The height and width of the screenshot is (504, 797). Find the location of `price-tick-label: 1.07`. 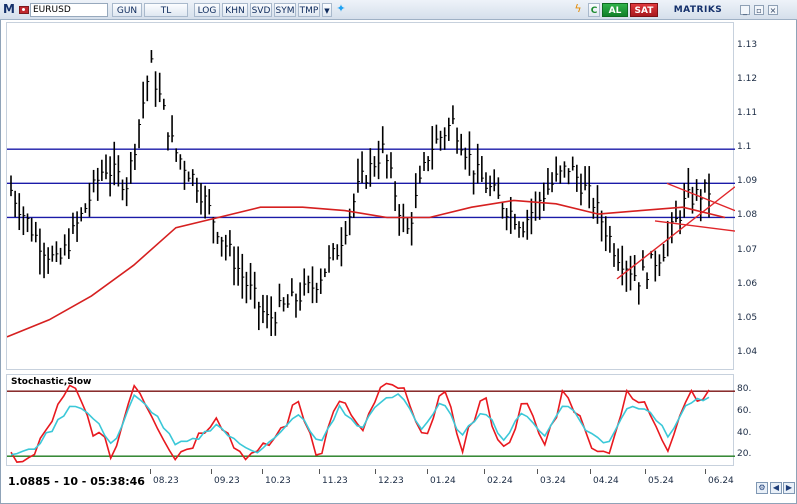

price-tick-label: 1.07 is located at coordinates (747, 249).